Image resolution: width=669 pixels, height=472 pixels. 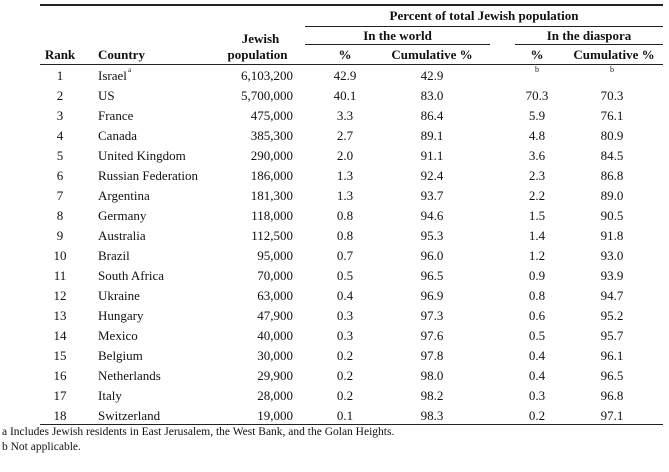 What do you see at coordinates (345, 255) in the screenshot?
I see `world-pct-cell: 0.7` at bounding box center [345, 255].